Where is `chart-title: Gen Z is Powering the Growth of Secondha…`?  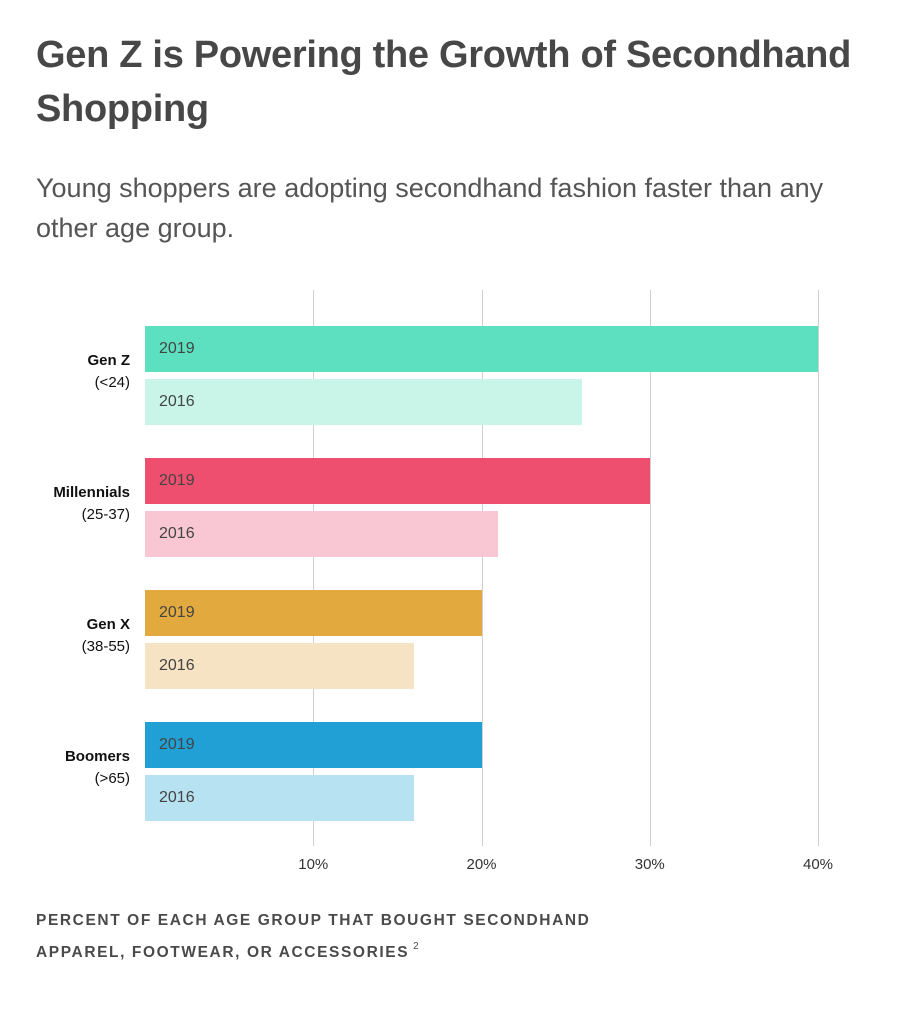 chart-title: Gen Z is Powering the Growth of Secondha… is located at coordinates (443, 82).